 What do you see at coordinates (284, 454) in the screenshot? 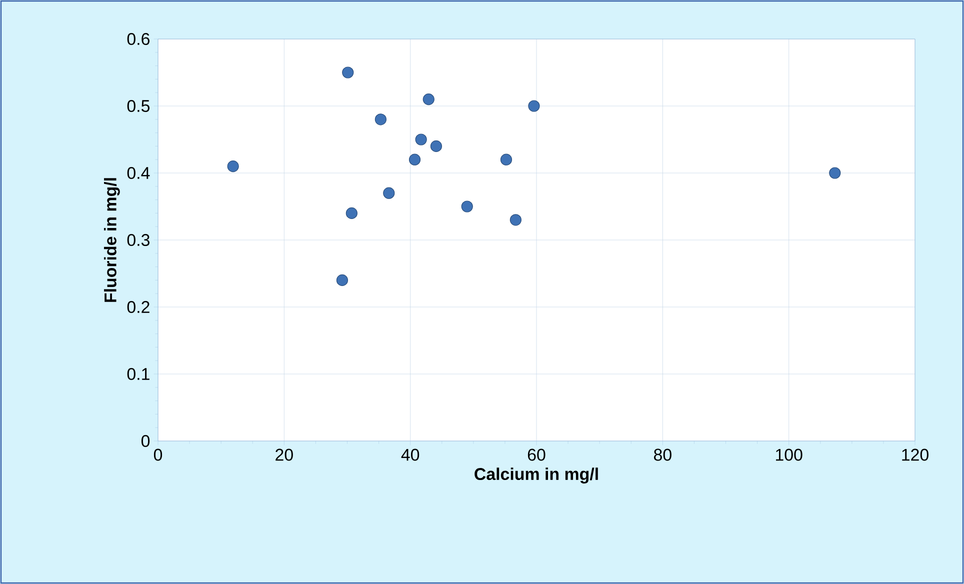
I see `x-tick-label: 20` at bounding box center [284, 454].